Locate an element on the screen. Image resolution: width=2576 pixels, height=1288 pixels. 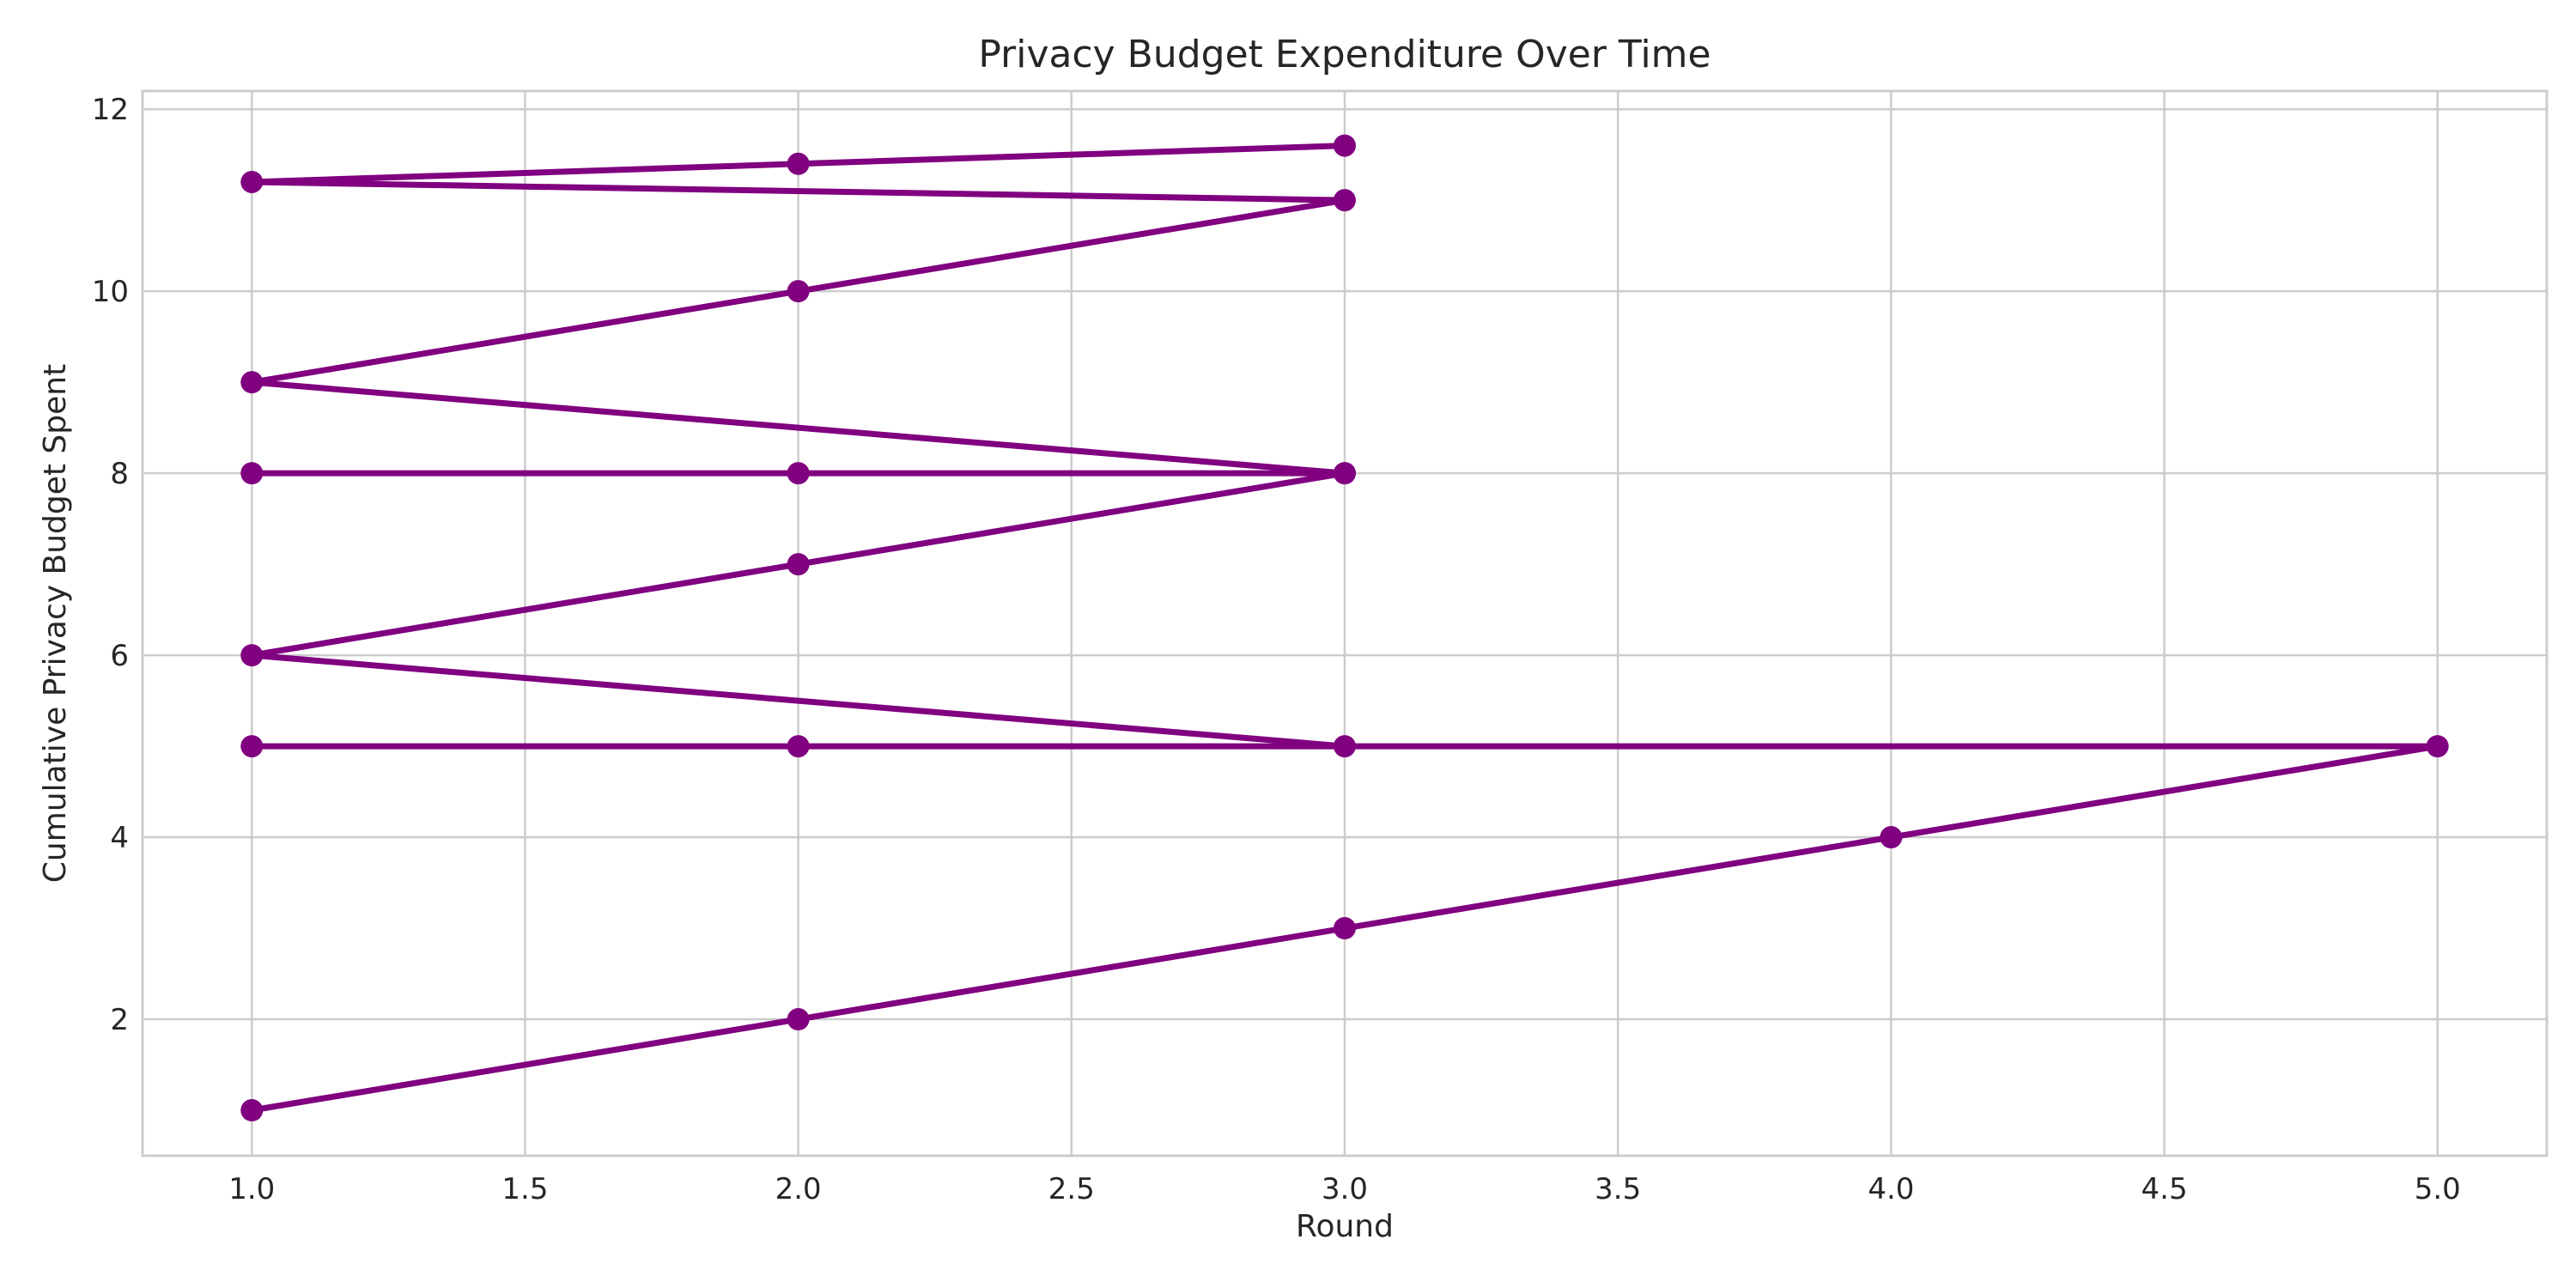
x-tick-label: 2.5 is located at coordinates (1071, 1189).